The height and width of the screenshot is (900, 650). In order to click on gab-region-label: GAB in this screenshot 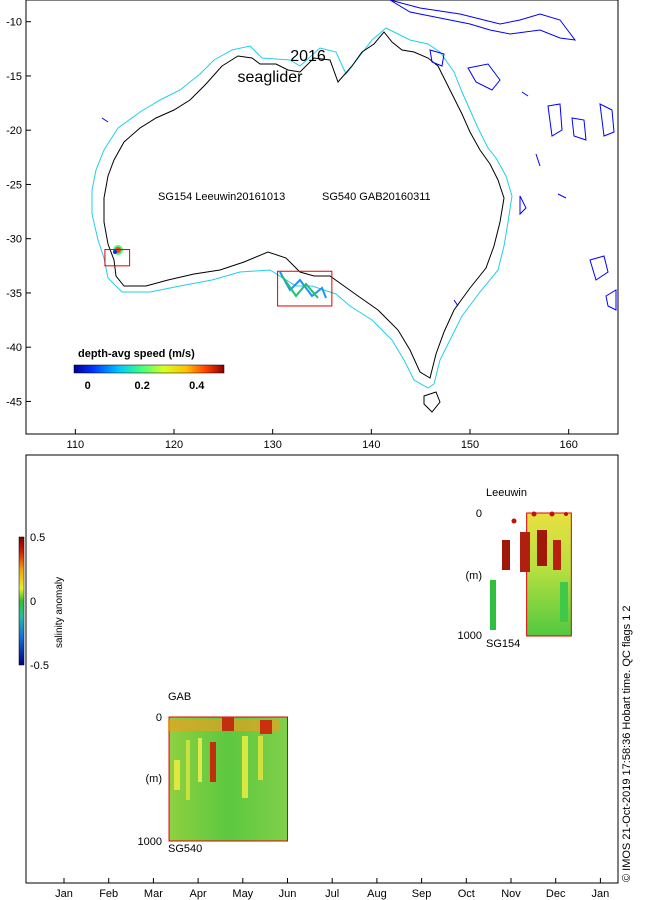, I will do `click(179, 697)`.